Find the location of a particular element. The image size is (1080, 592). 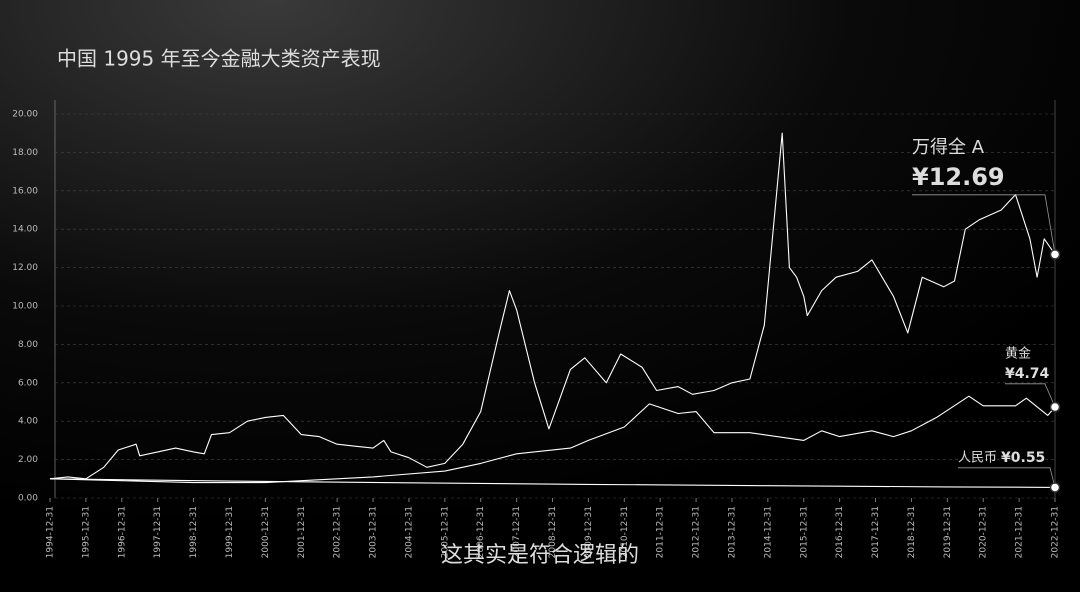

y-tick-label: 4.00 is located at coordinates (28, 422).